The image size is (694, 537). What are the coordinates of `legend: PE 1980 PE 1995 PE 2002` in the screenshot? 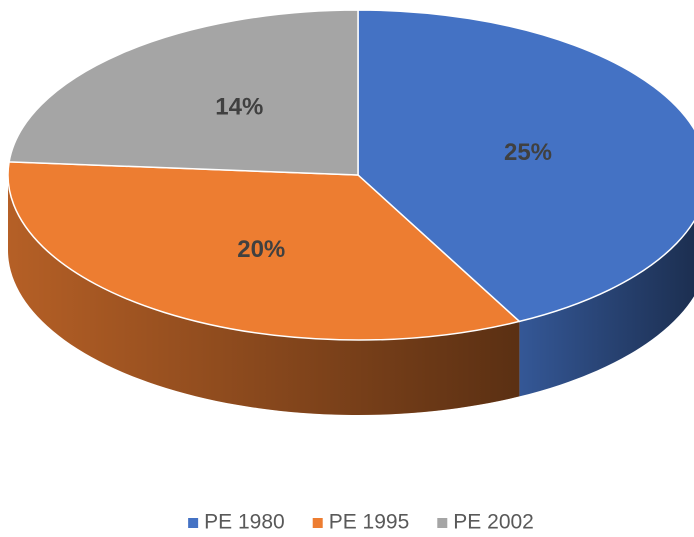 It's located at (361, 522).